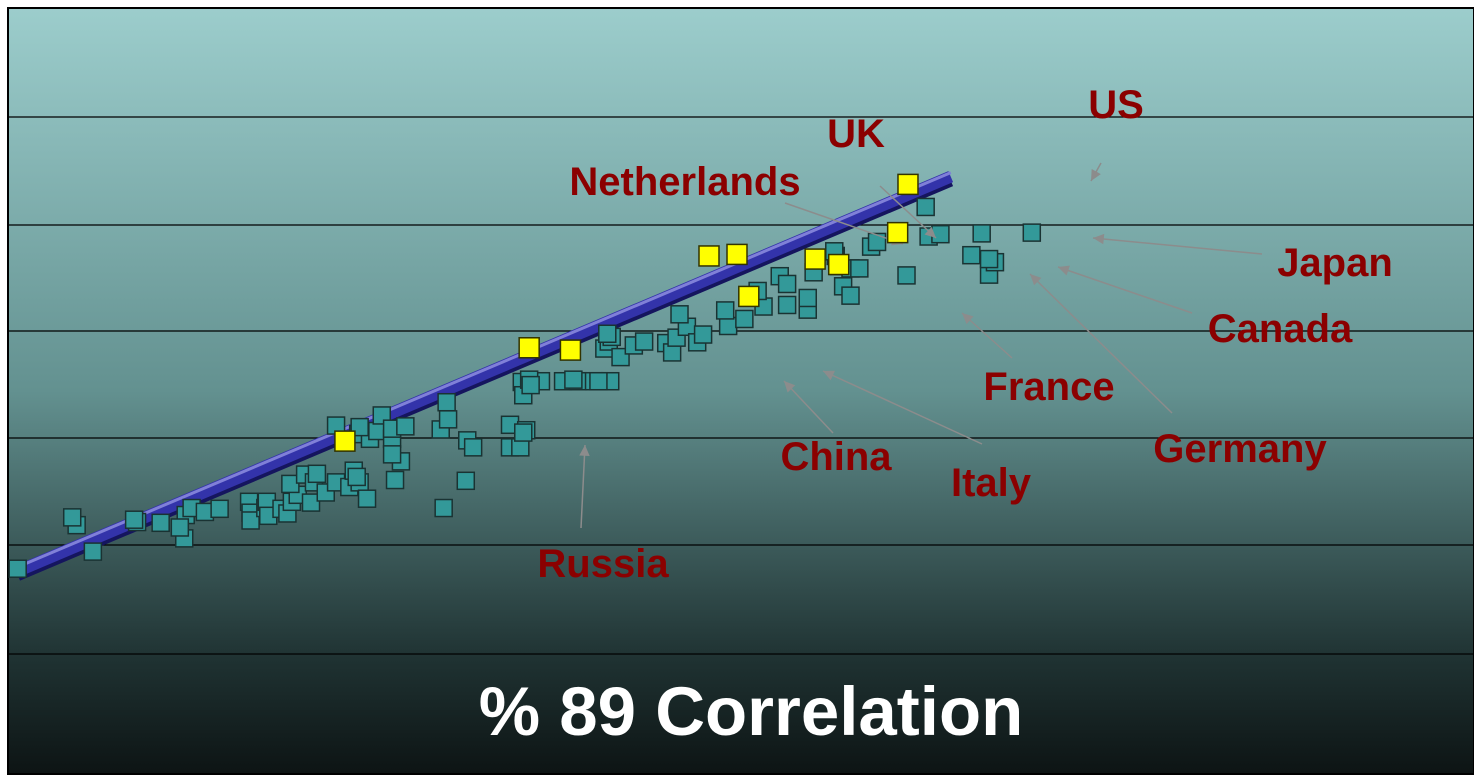 The height and width of the screenshot is (778, 1474). What do you see at coordinates (626, 312) in the screenshot?
I see `highlighted-points` at bounding box center [626, 312].